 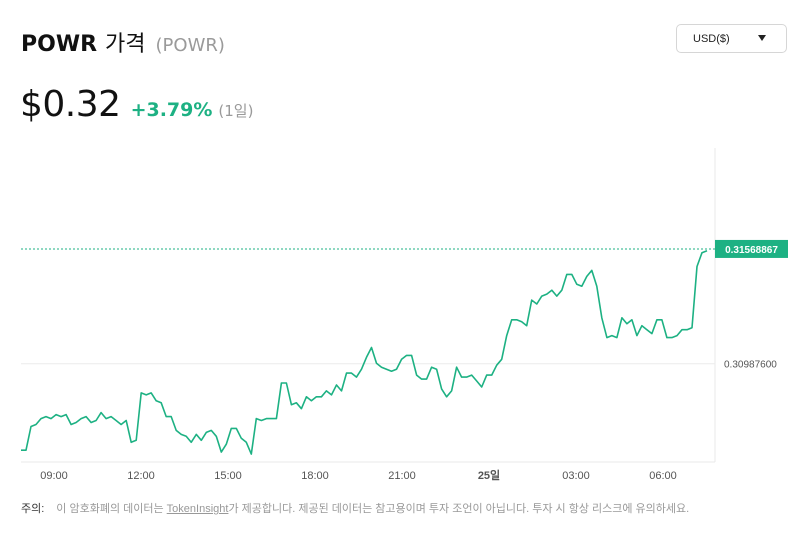 What do you see at coordinates (171, 110) in the screenshot?
I see `price-change: +3.79%` at bounding box center [171, 110].